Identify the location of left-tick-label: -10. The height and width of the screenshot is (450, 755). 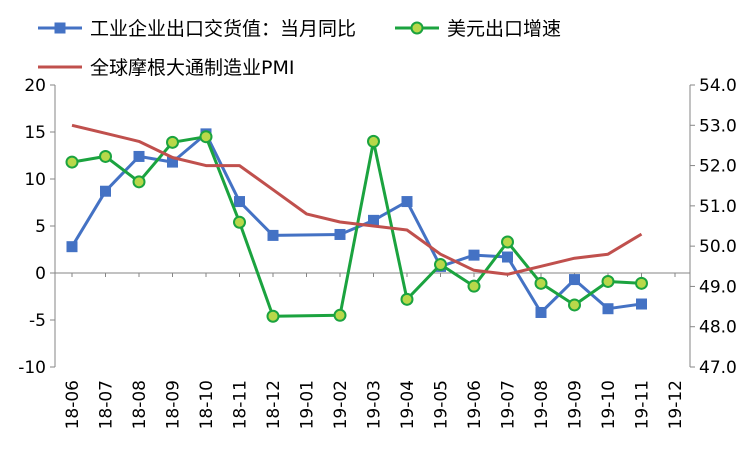
(32, 368).